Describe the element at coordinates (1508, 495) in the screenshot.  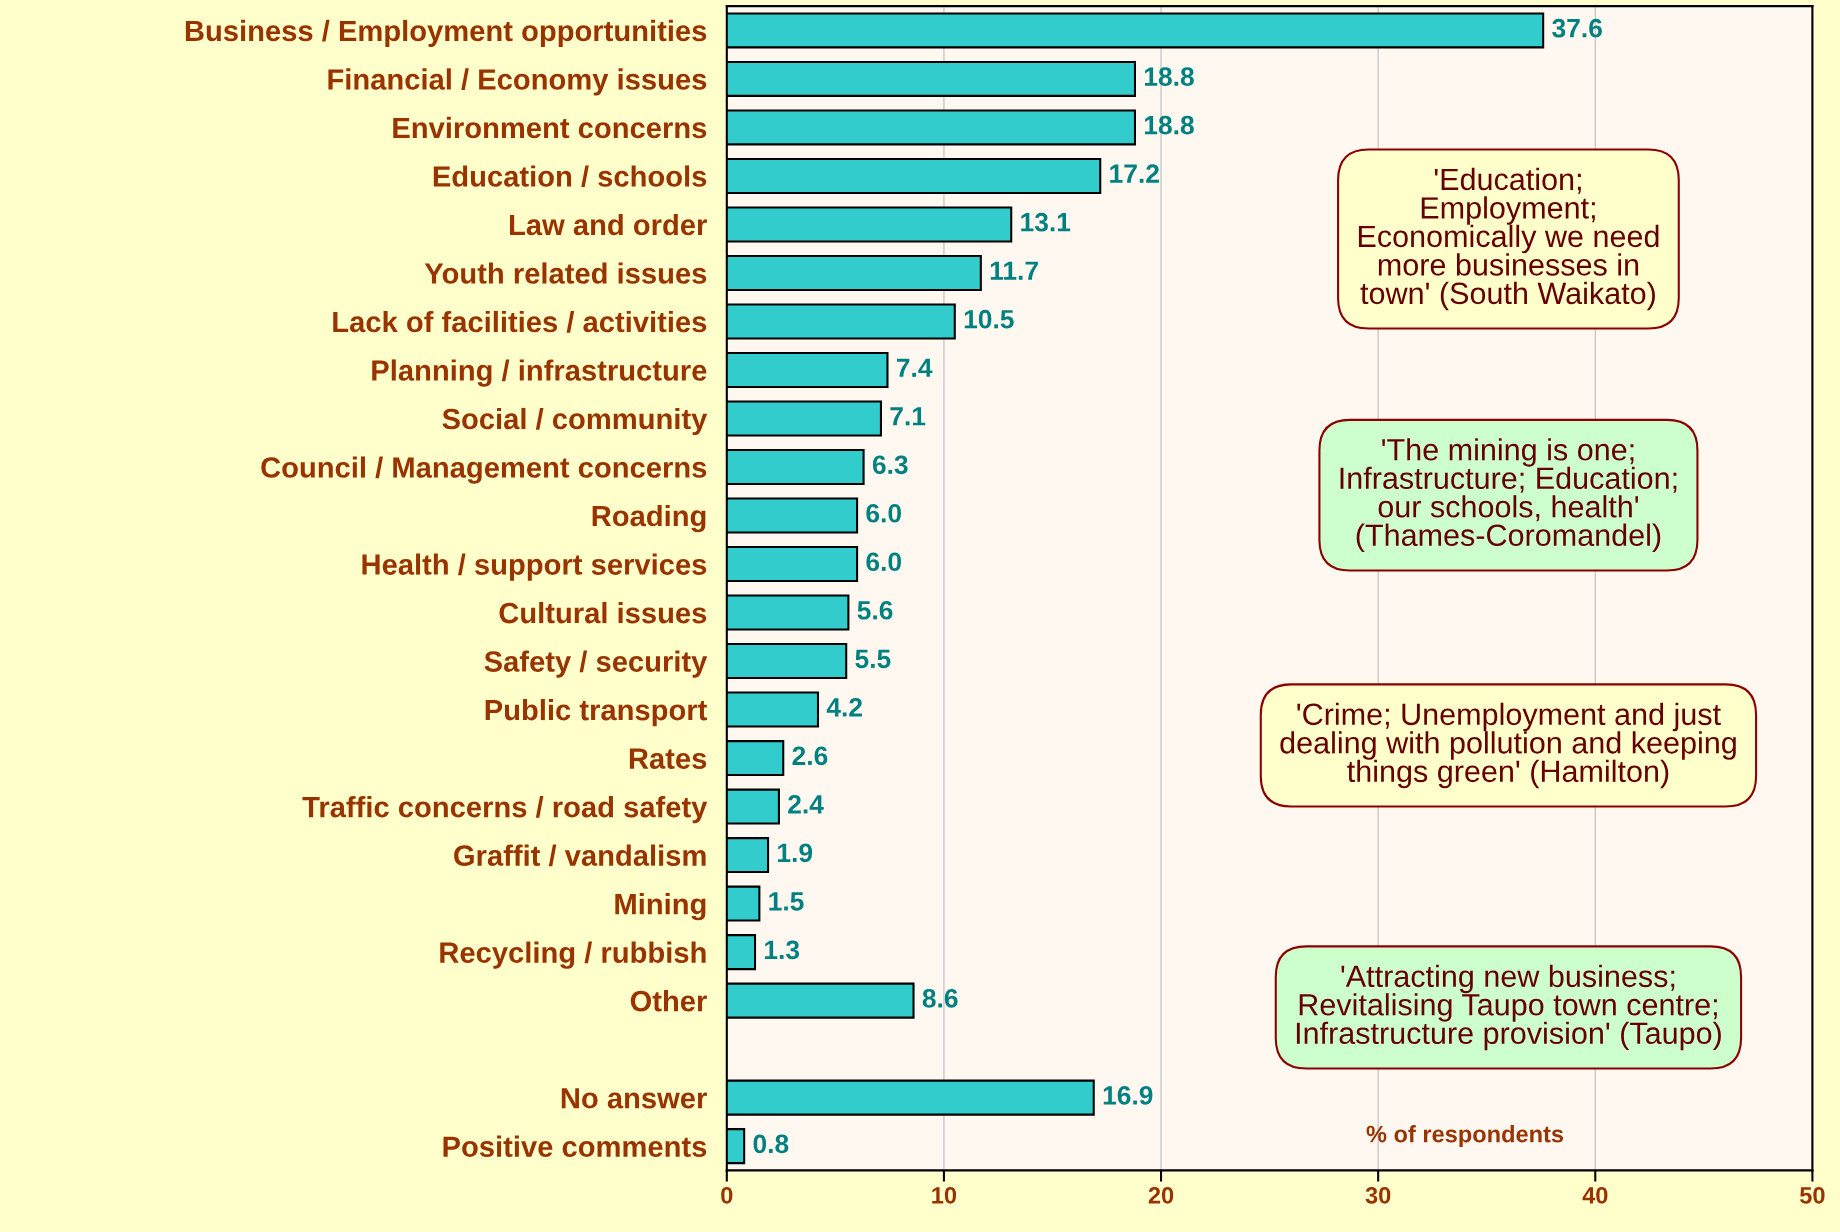
I see `annotation: 'The mining is one; Infrastructure; Education; our schools, health' (Thames-Coromandel)` at that location.